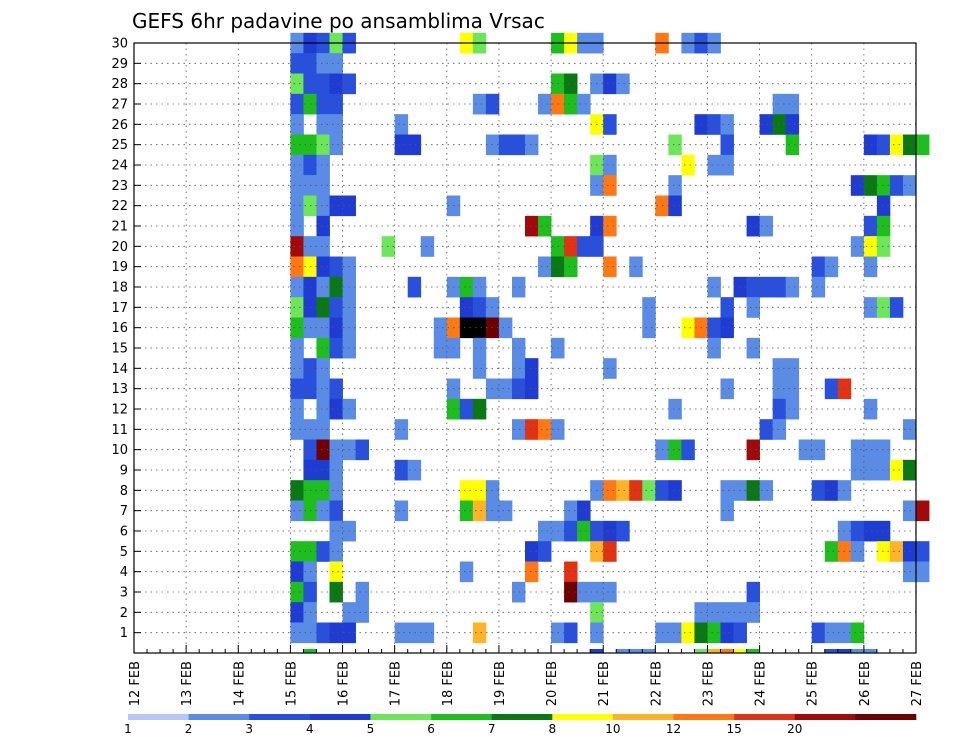 Image resolution: width=960 pixels, height=742 pixels. What do you see at coordinates (656, 683) in the screenshot?
I see `x-tick-label: 22 FEB` at bounding box center [656, 683].